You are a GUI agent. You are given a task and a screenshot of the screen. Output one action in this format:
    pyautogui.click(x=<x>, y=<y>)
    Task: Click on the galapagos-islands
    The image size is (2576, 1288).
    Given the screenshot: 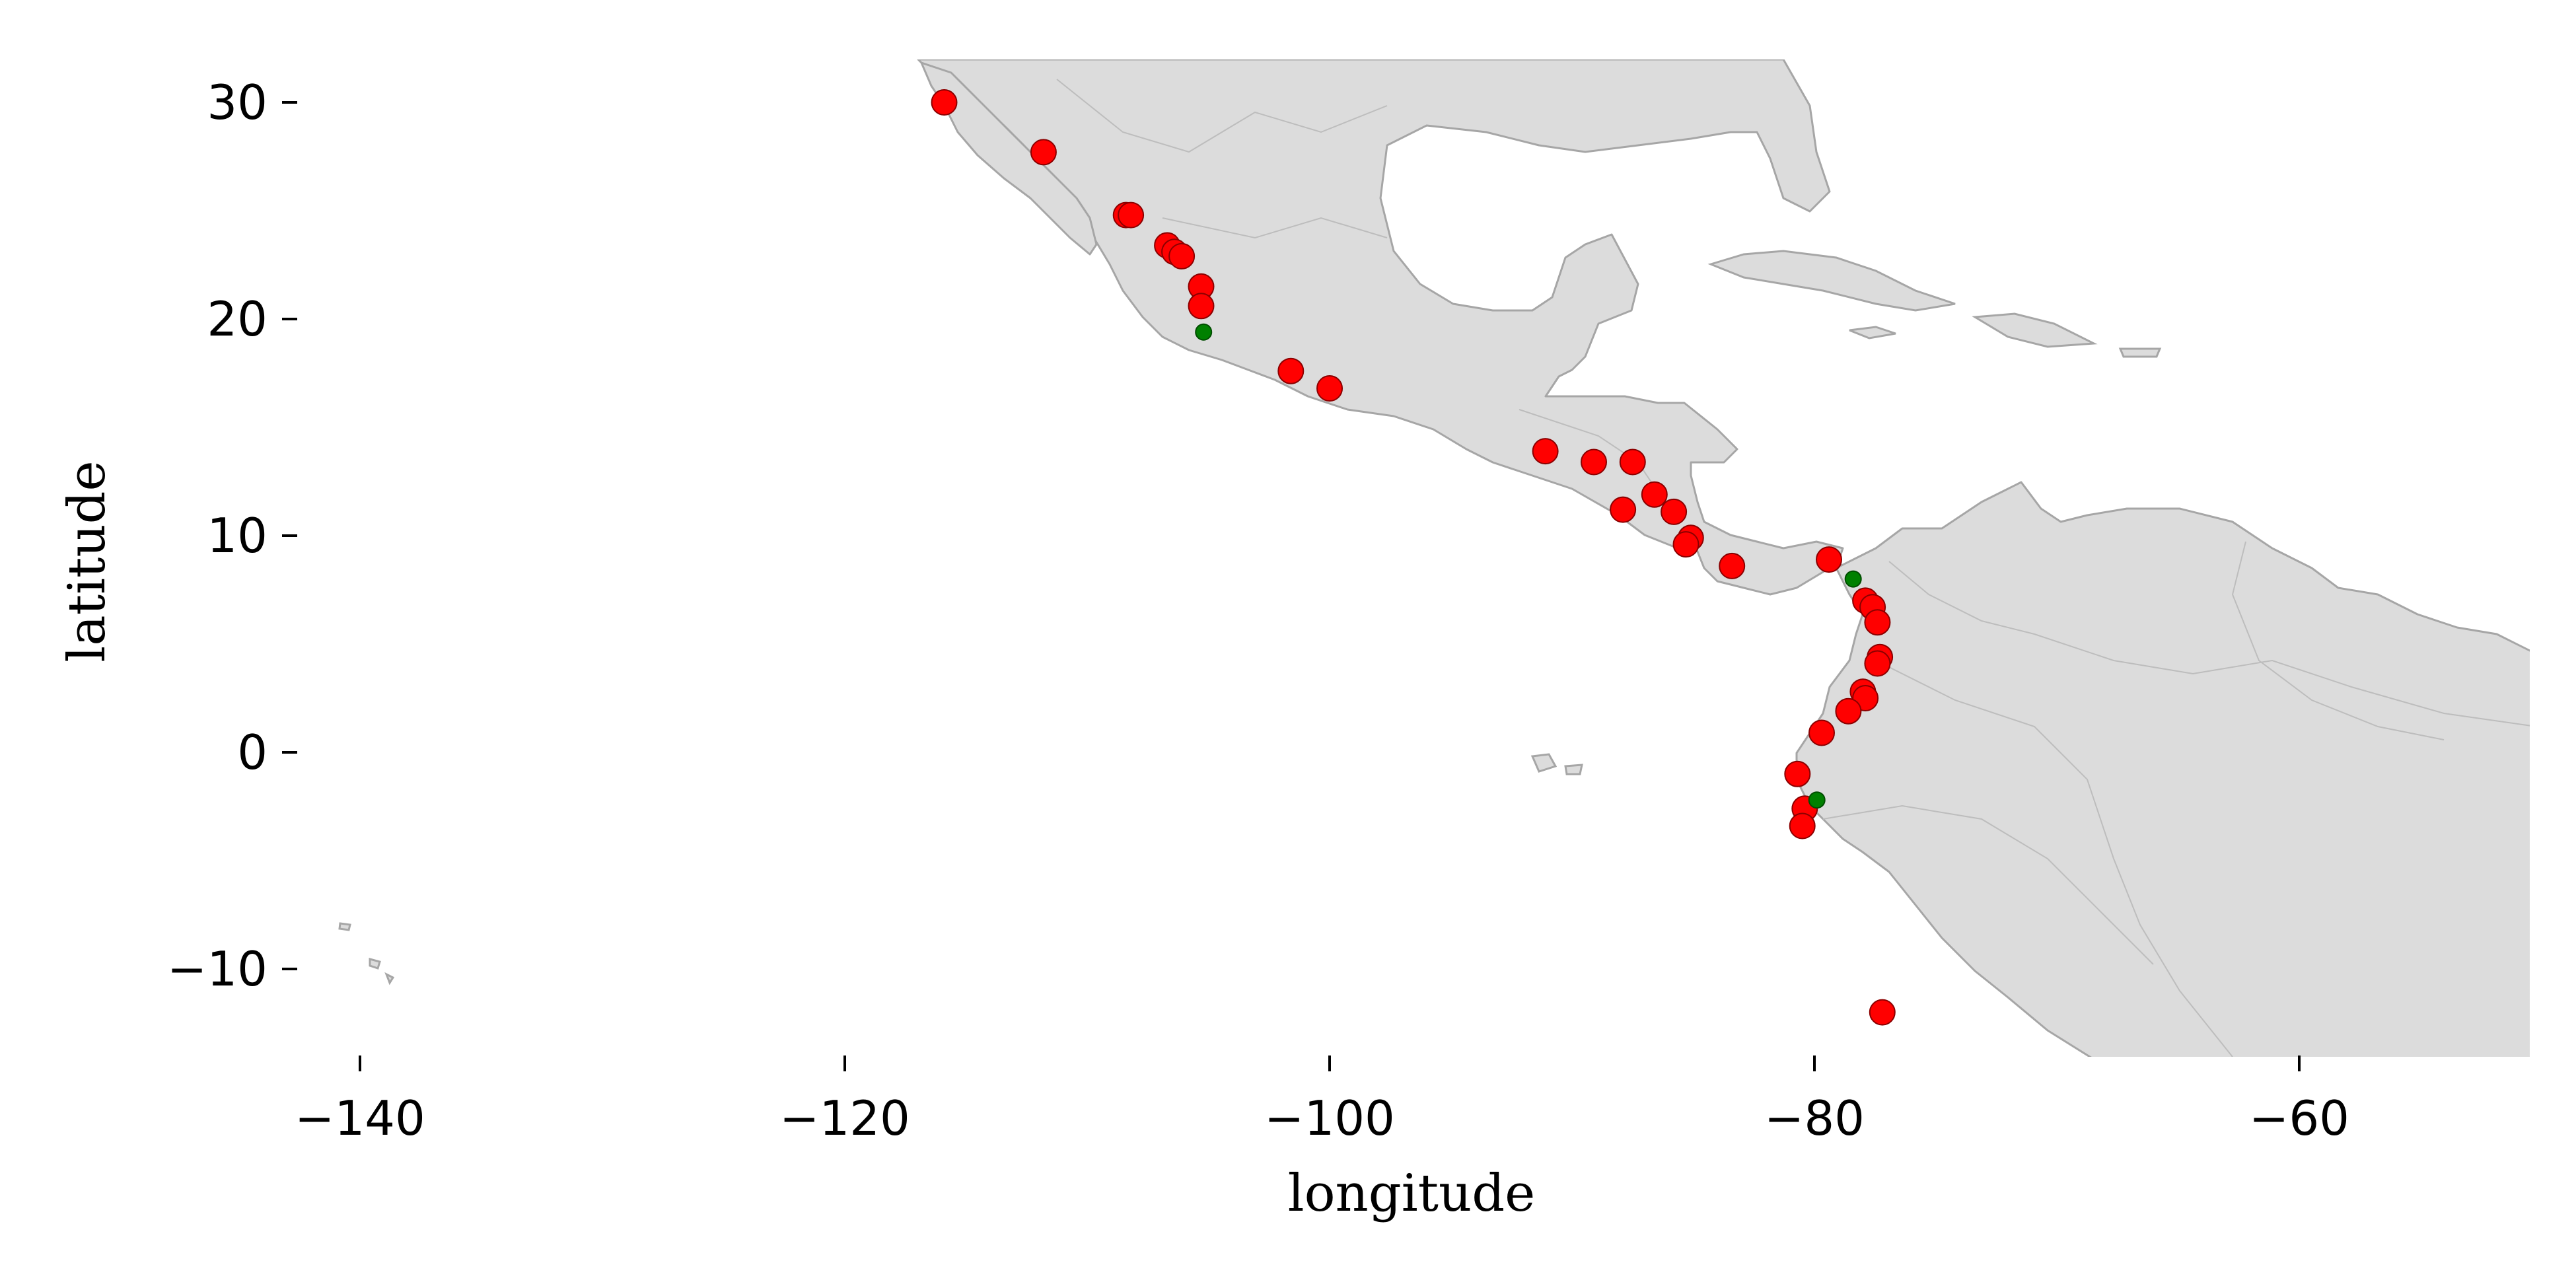 What is the action you would take?
    pyautogui.click(x=1557, y=764)
    